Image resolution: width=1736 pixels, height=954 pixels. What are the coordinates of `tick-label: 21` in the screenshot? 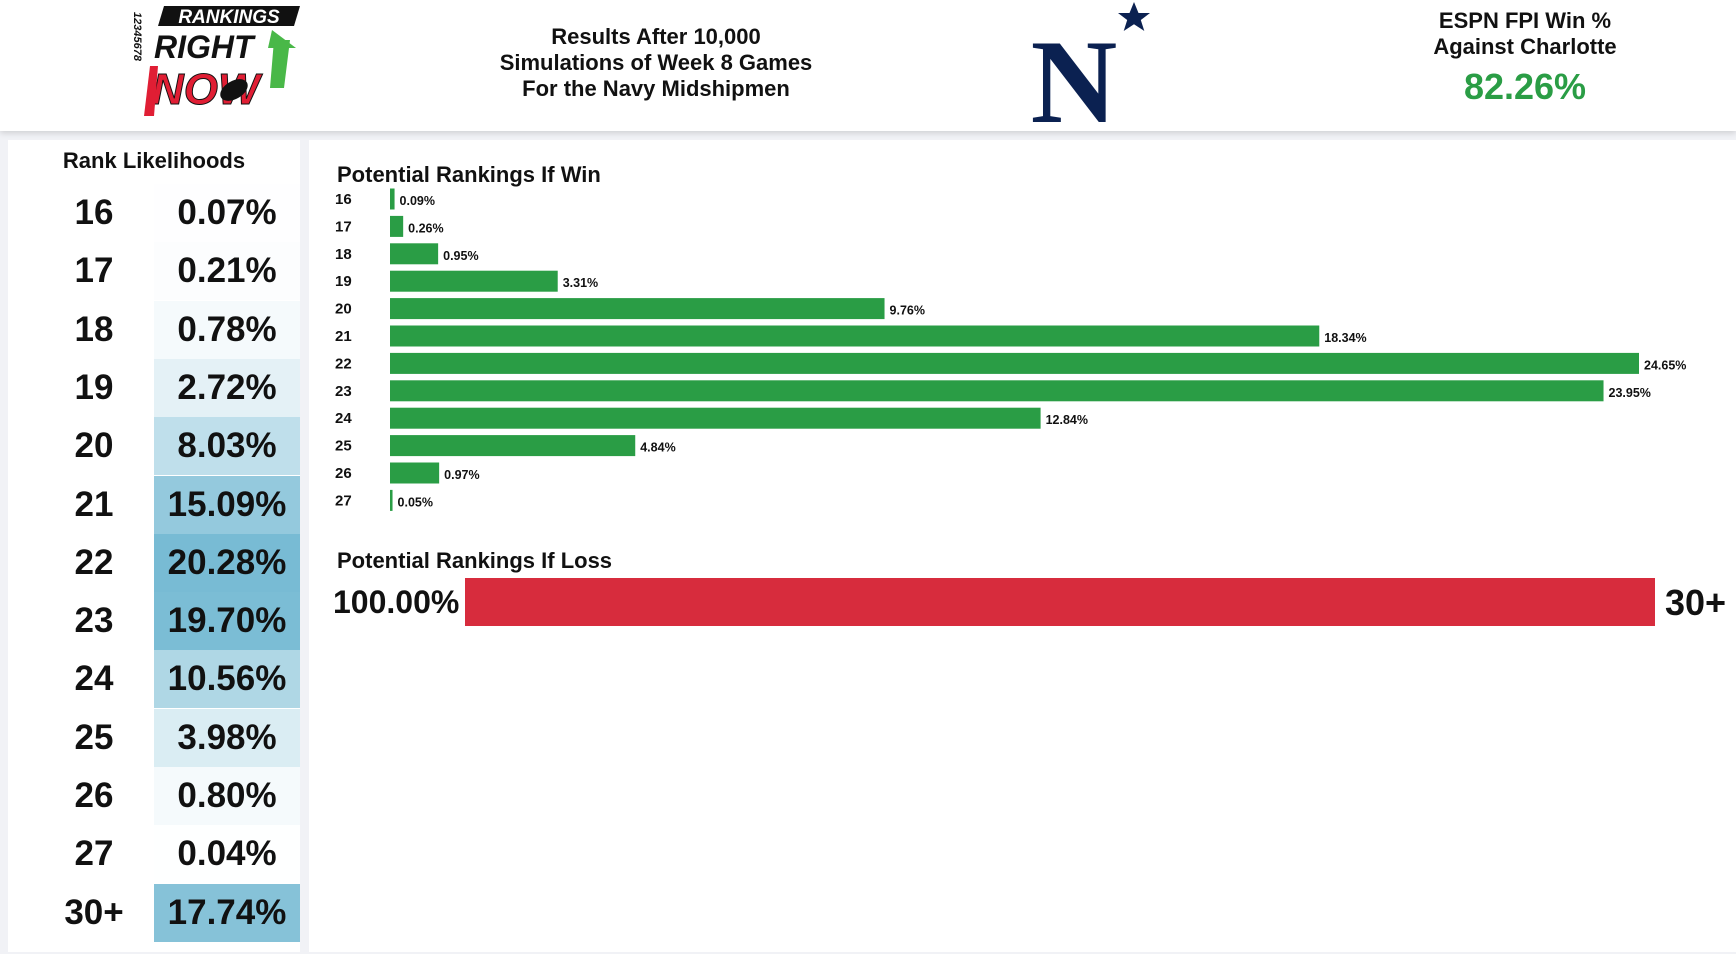 It's located at (343, 336).